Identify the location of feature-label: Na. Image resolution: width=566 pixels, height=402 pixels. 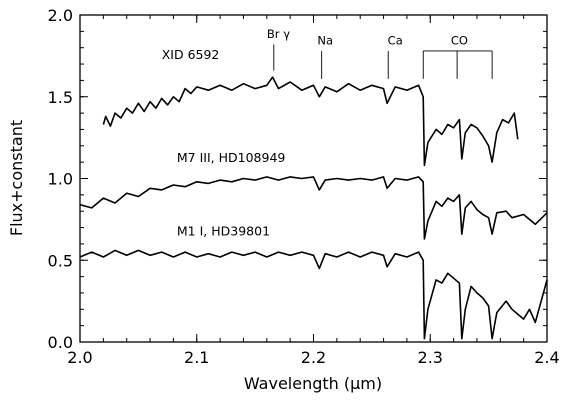
(325, 40).